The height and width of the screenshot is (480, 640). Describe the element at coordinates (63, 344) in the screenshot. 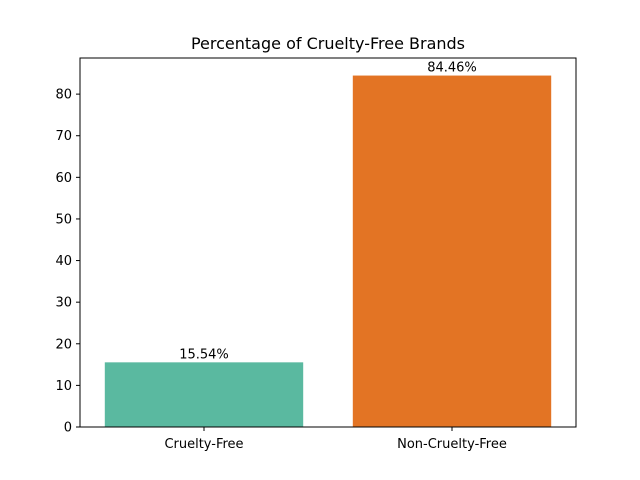

I see `y-tick-label: 20` at that location.